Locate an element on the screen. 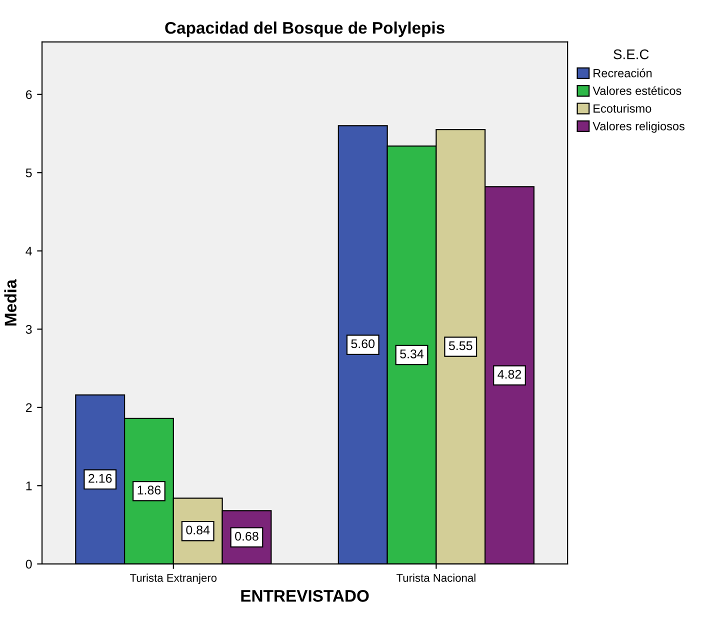  data-label: 0.68 is located at coordinates (246, 536).